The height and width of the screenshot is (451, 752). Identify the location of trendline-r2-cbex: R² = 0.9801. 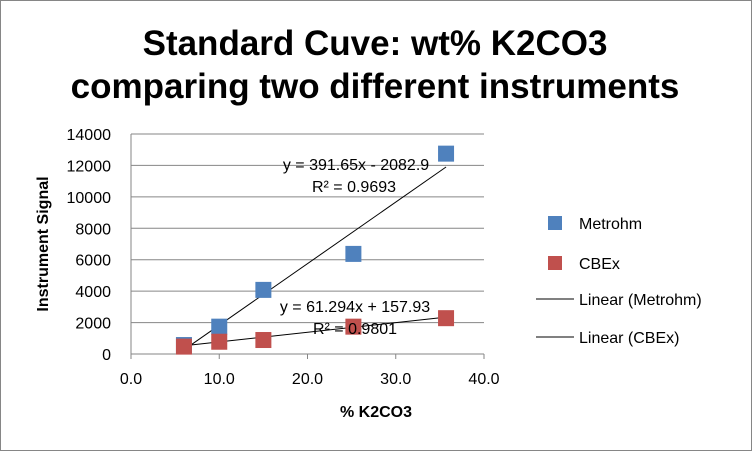
(355, 329).